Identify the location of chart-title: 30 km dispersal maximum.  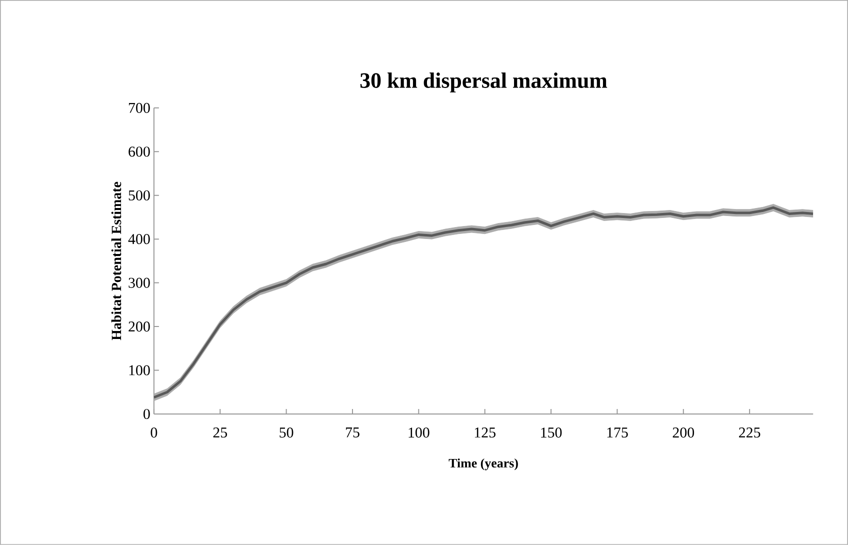
(484, 82).